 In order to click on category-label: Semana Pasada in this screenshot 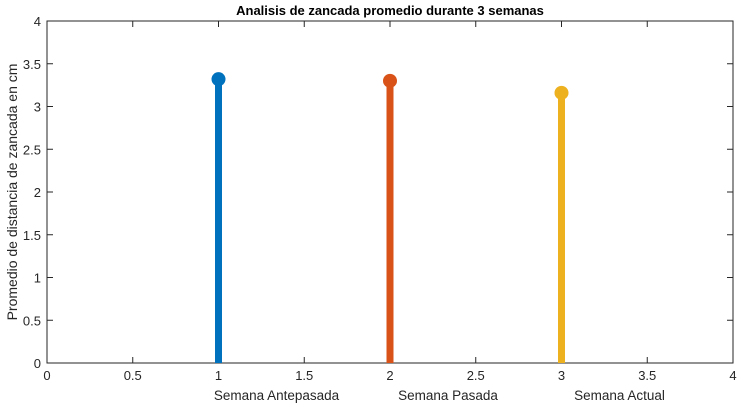, I will do `click(448, 395)`.